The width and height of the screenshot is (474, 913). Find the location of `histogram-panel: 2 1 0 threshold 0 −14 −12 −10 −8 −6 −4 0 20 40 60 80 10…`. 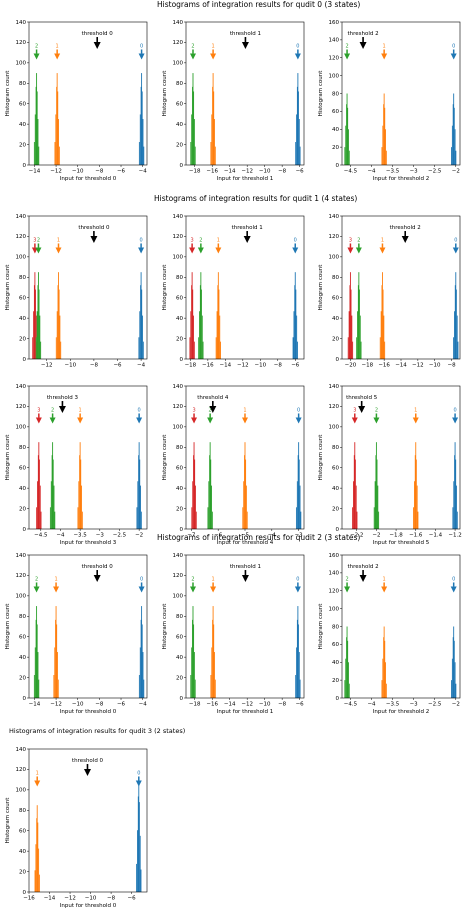

histogram-panel: 2 1 0 threshold 0 −14 −12 −10 −8 −6 −4 0 20 40 60 80 10… is located at coordinates (78, 97).